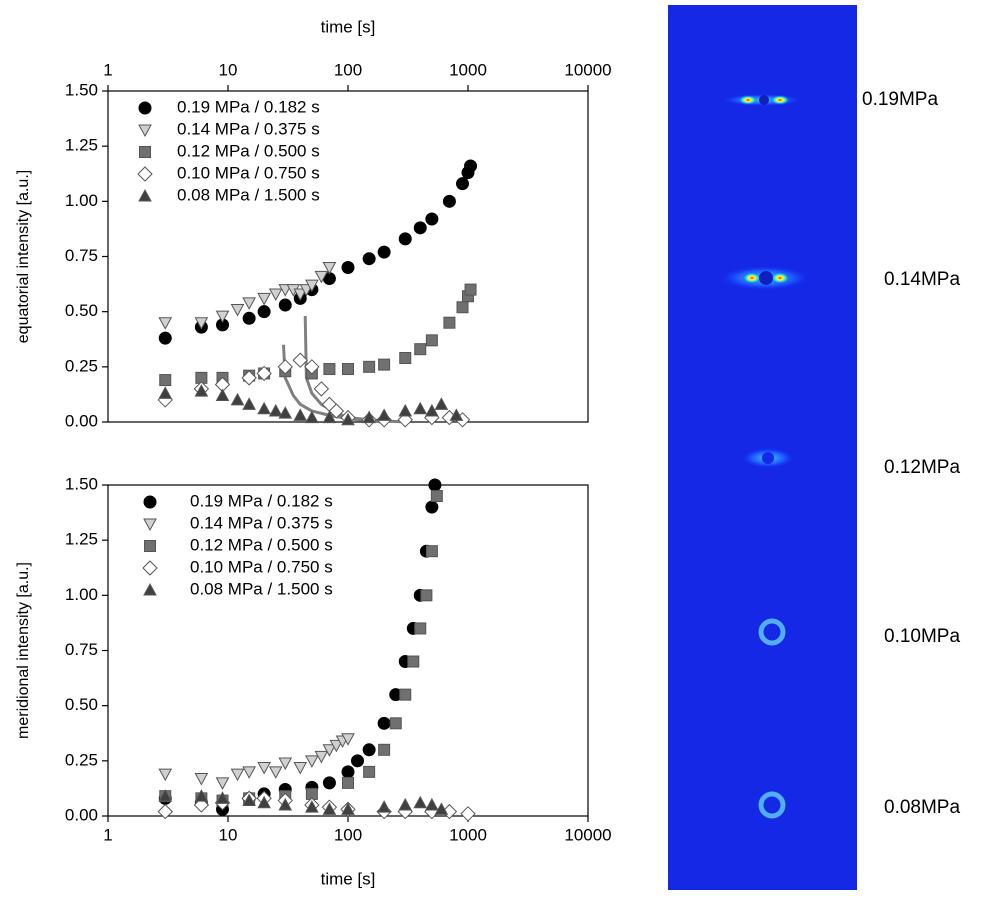 The image size is (1003, 900). What do you see at coordinates (248, 128) in the screenshot?
I see `legend-label: 0.14 MPa / 0.375 s` at bounding box center [248, 128].